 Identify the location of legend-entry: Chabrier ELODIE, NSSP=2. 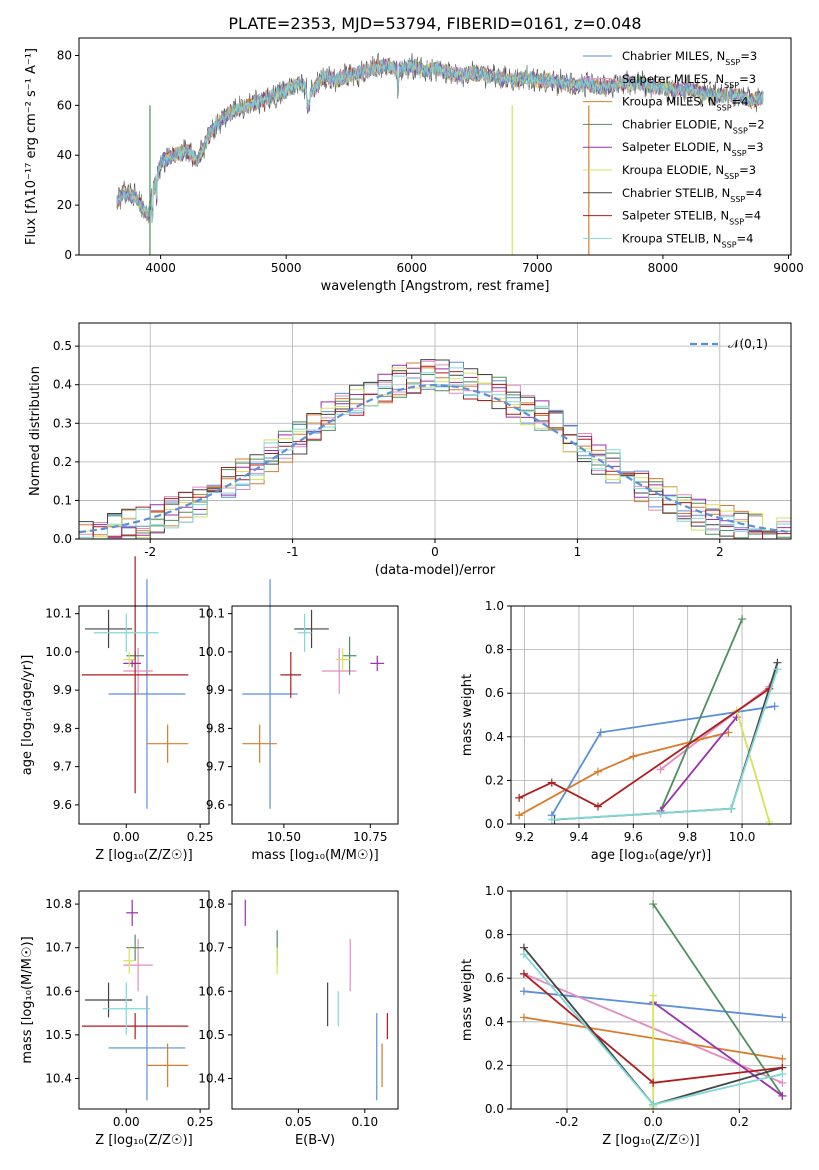
(693, 126).